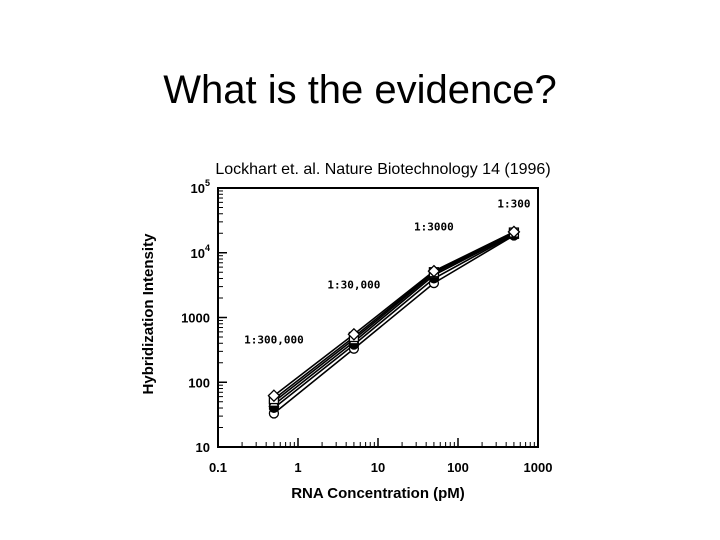 The image size is (720, 540). What do you see at coordinates (207, 248) in the screenshot?
I see `y-tick-exponent: 4` at bounding box center [207, 248].